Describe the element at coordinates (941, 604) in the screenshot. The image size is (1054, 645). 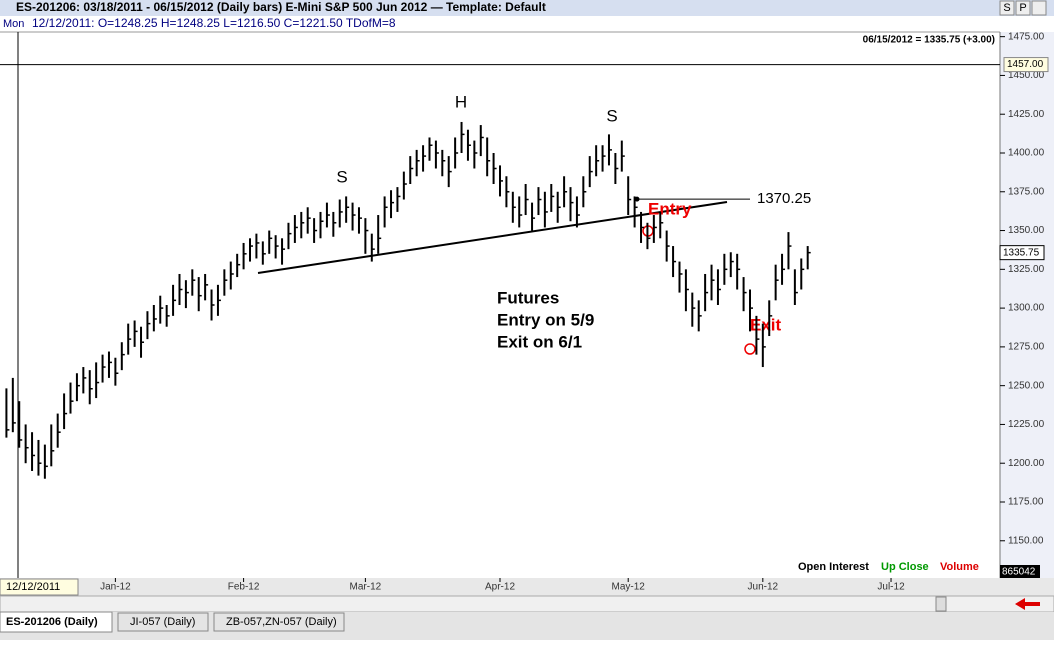
I see `scroll-thumb` at that location.